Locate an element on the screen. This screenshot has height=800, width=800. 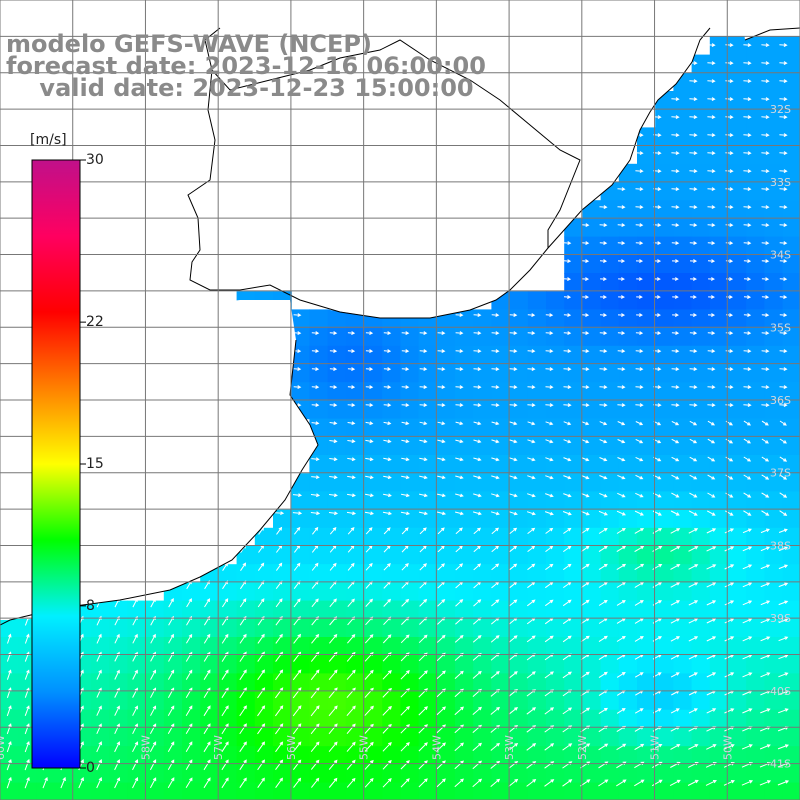
coastline-river is located at coordinates (396, 143).